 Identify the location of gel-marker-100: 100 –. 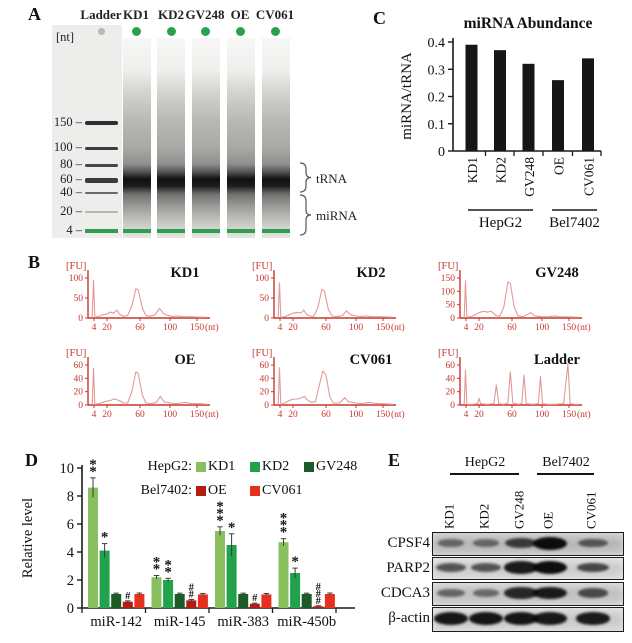
(67, 147).